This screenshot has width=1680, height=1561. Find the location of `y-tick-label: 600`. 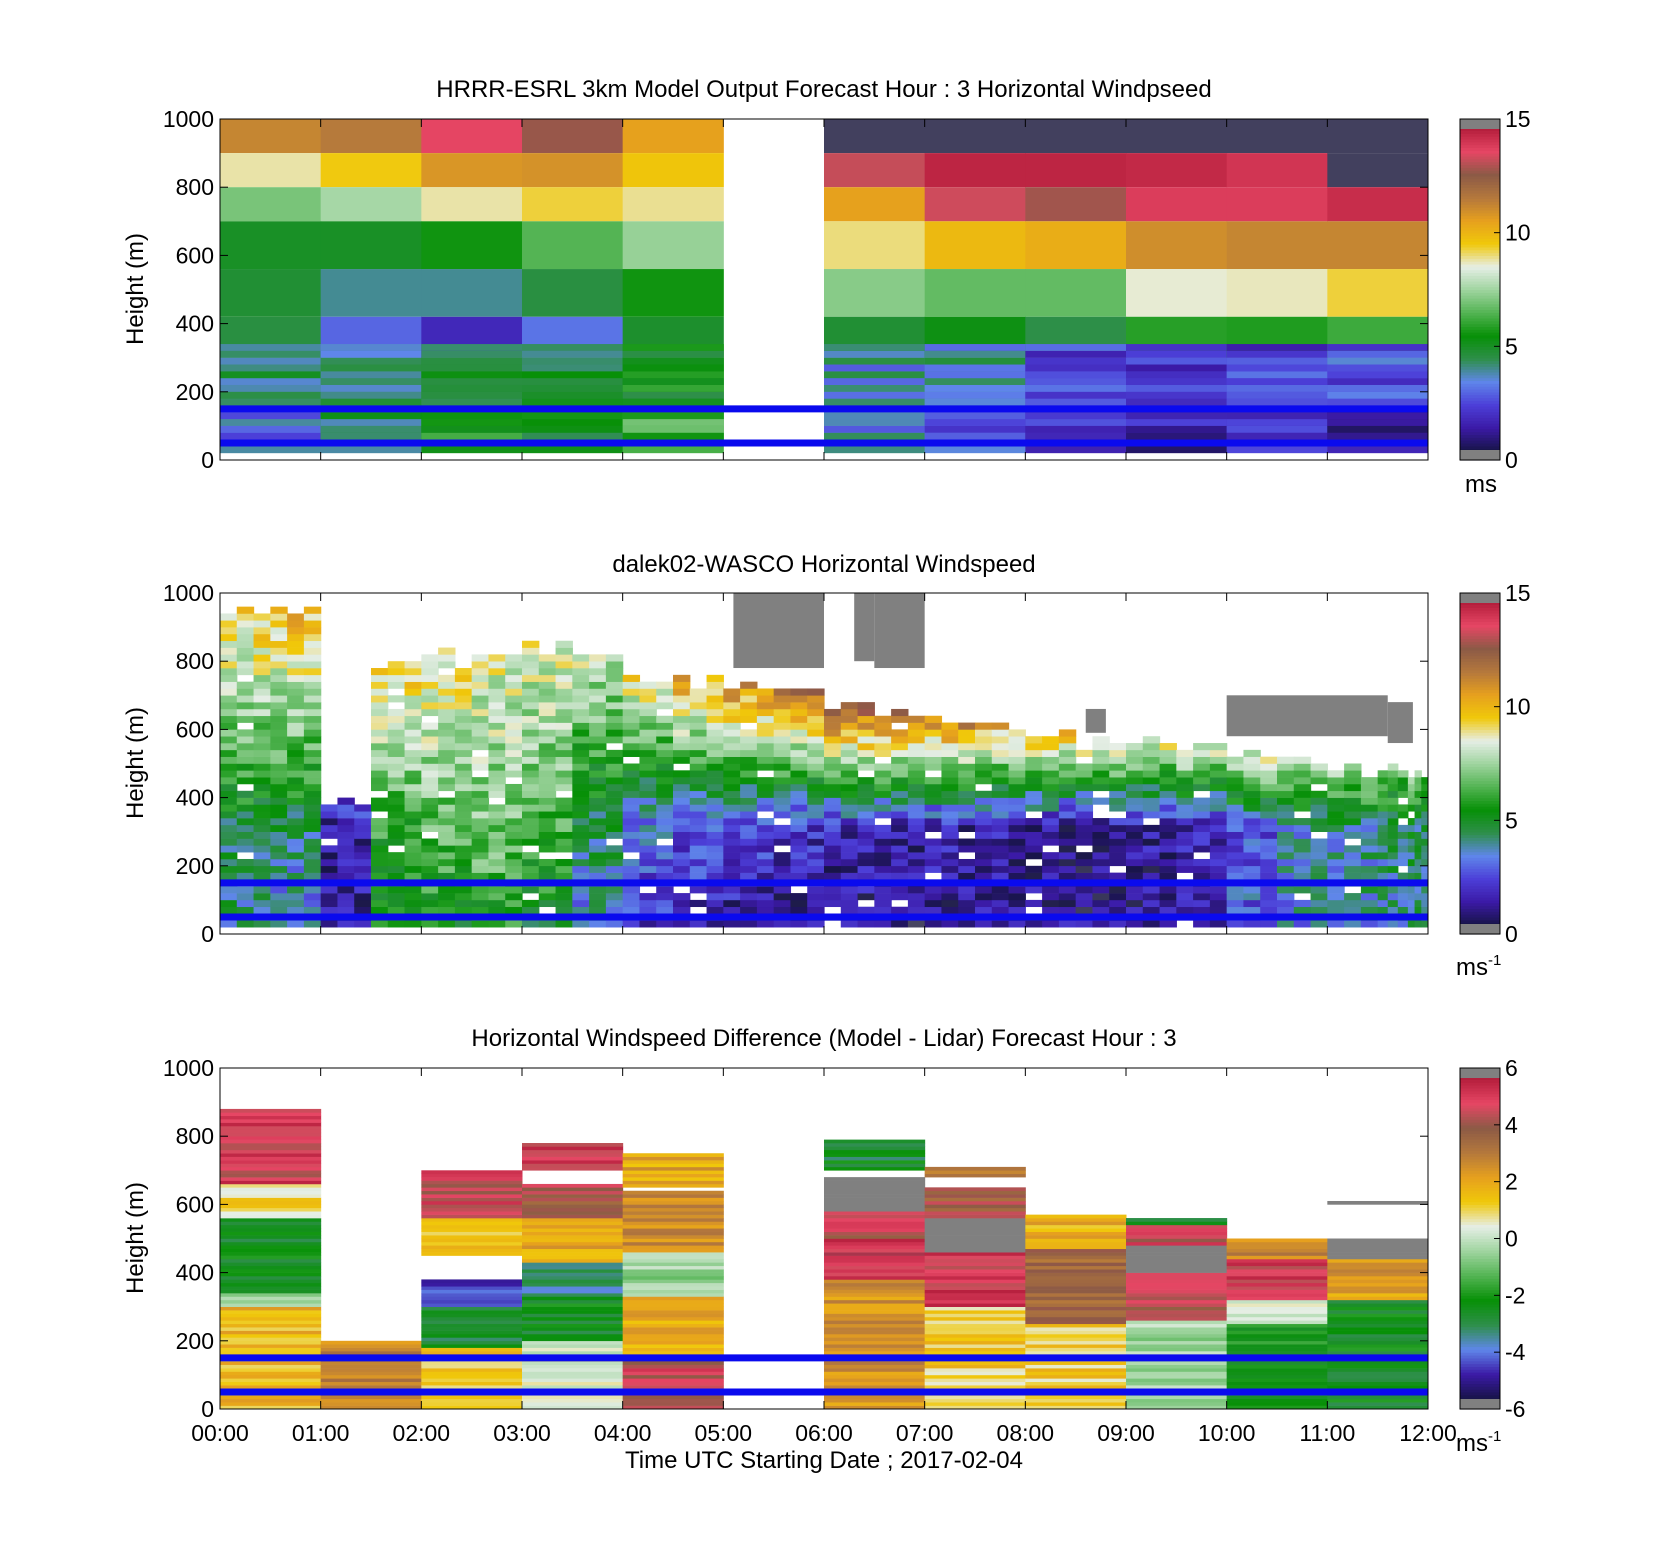

y-tick-label: 600 is located at coordinates (195, 729).